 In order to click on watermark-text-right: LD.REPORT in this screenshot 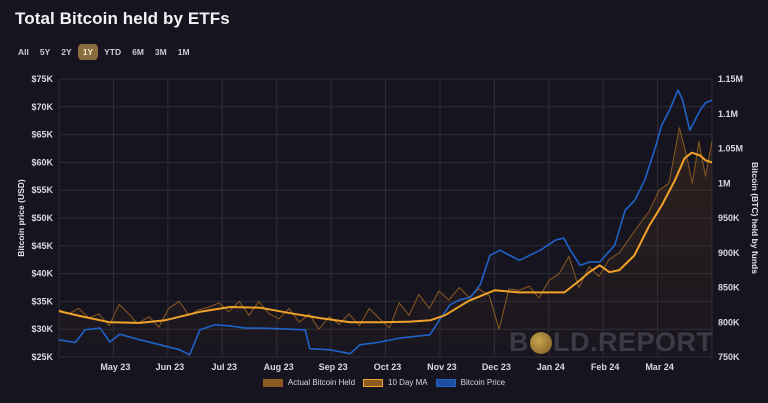, I will do `click(633, 342)`.